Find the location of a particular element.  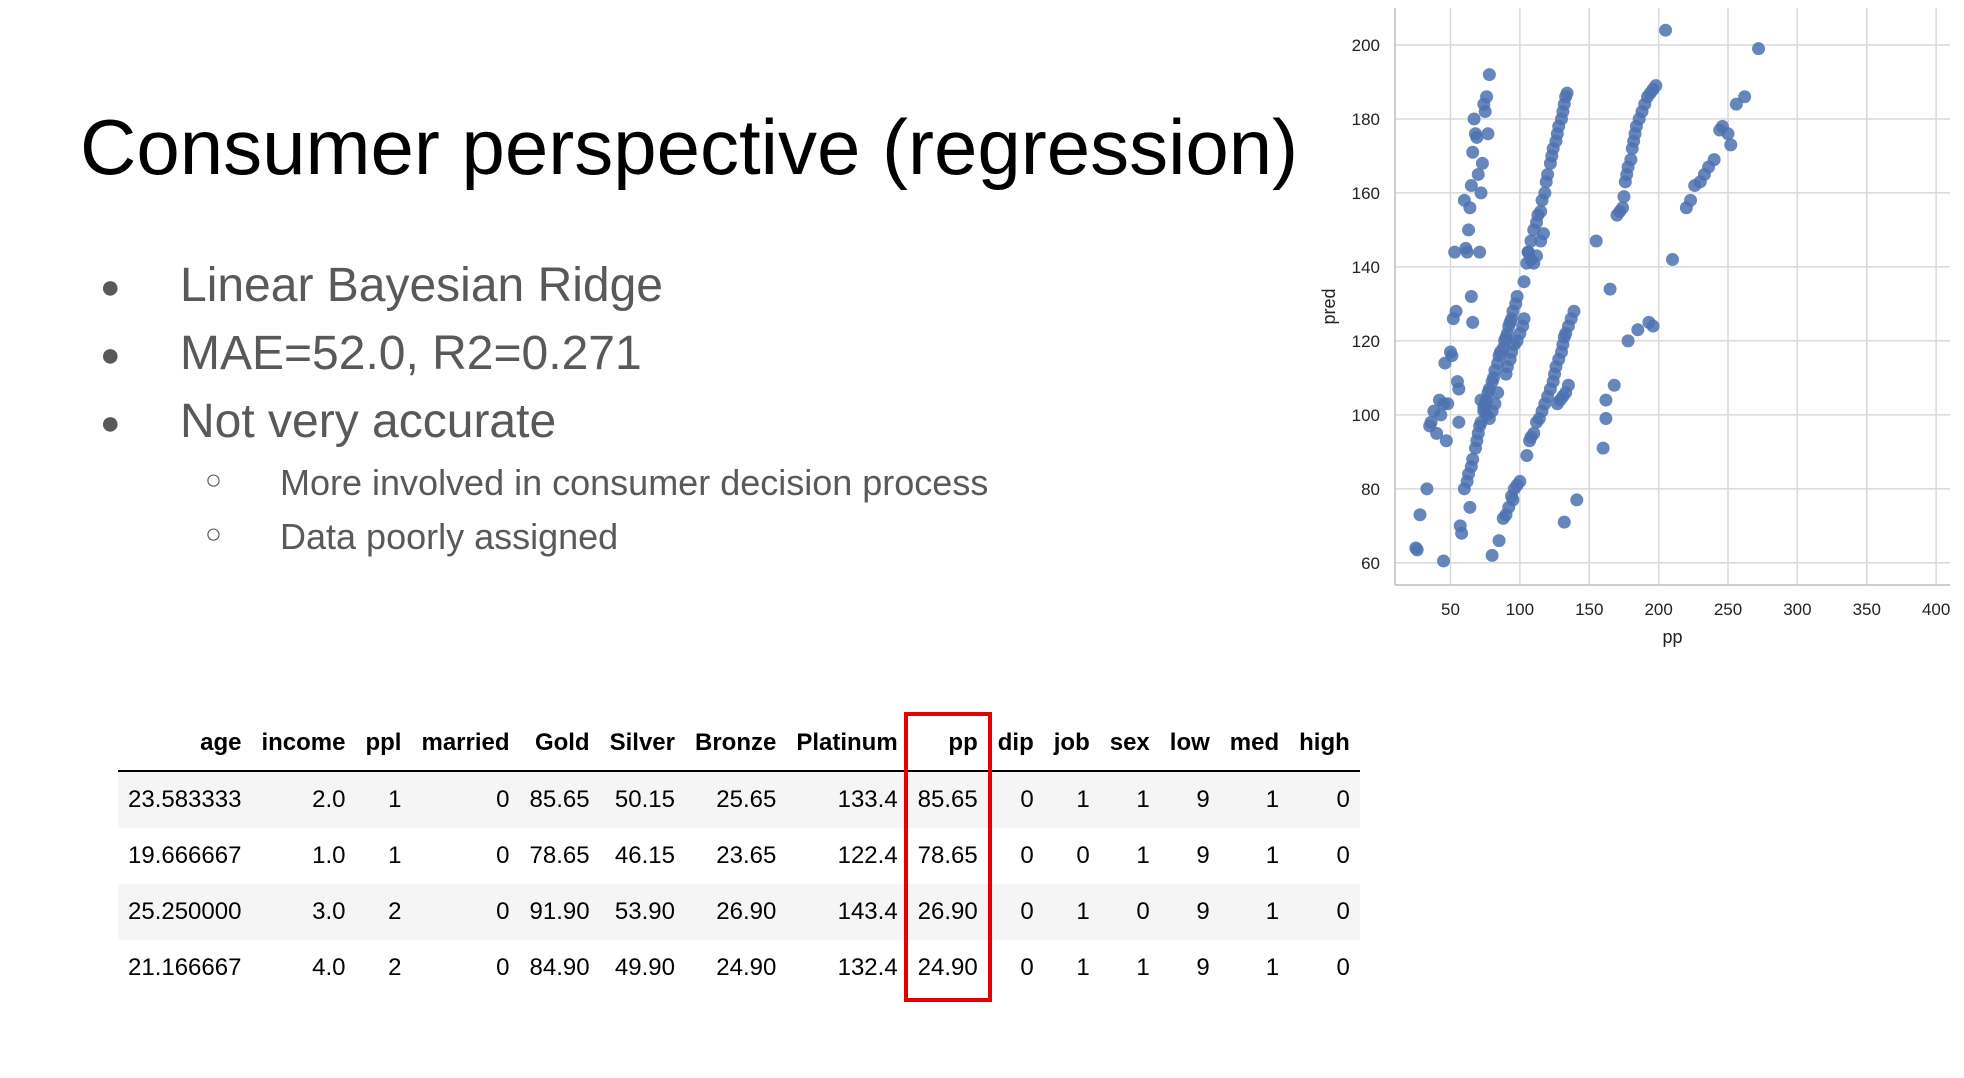

y-tick-label: 120 is located at coordinates (1366, 341).